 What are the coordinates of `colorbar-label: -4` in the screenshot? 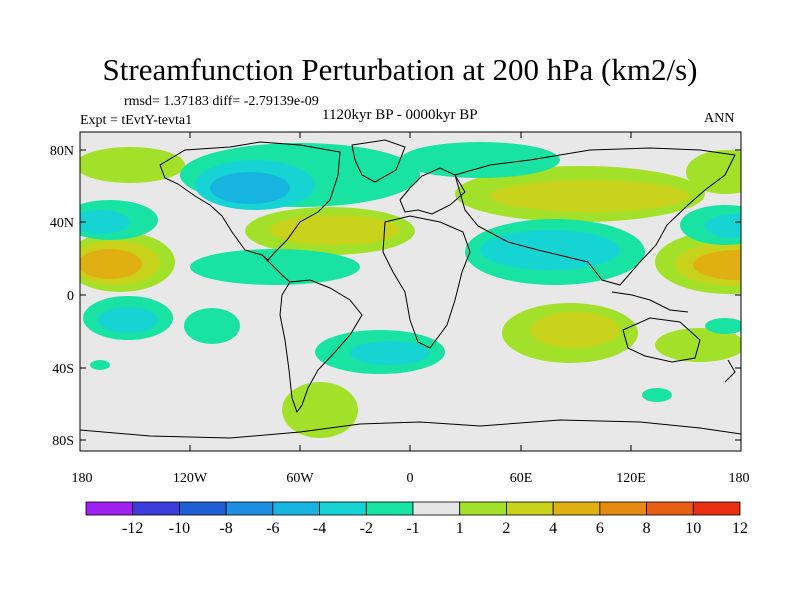 It's located at (319, 528).